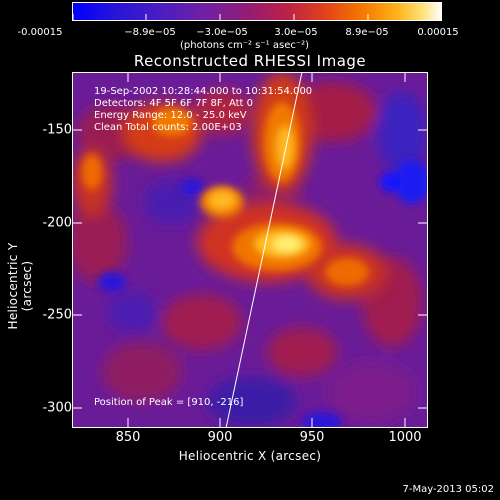  Describe the element at coordinates (257, 11) in the screenshot. I see `colorbar` at that location.